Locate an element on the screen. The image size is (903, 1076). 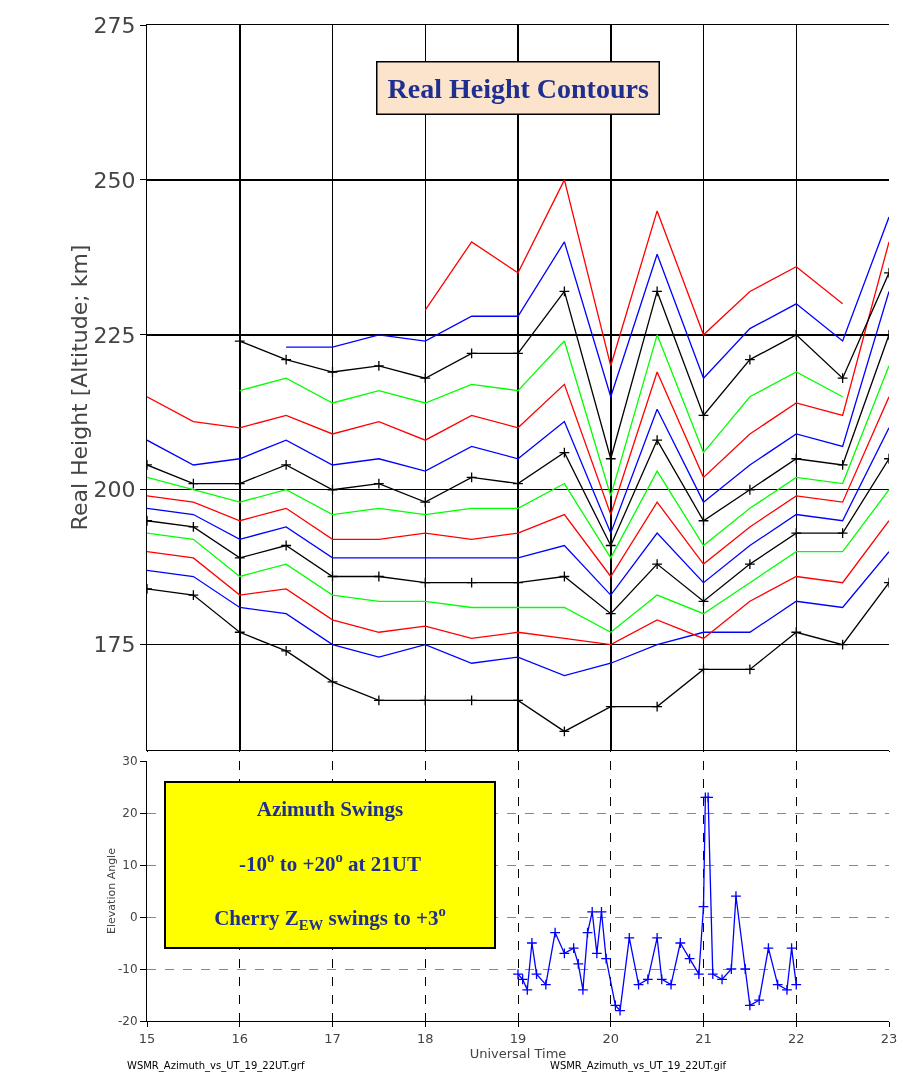
y-tick-label: 200 is located at coordinates (114, 490).